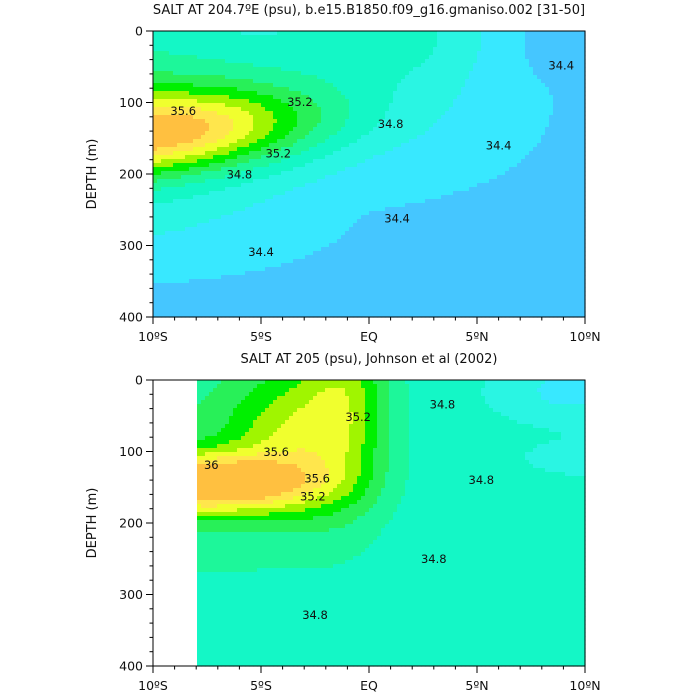  Describe the element at coordinates (211, 465) in the screenshot. I see `contour-label: 36` at that location.